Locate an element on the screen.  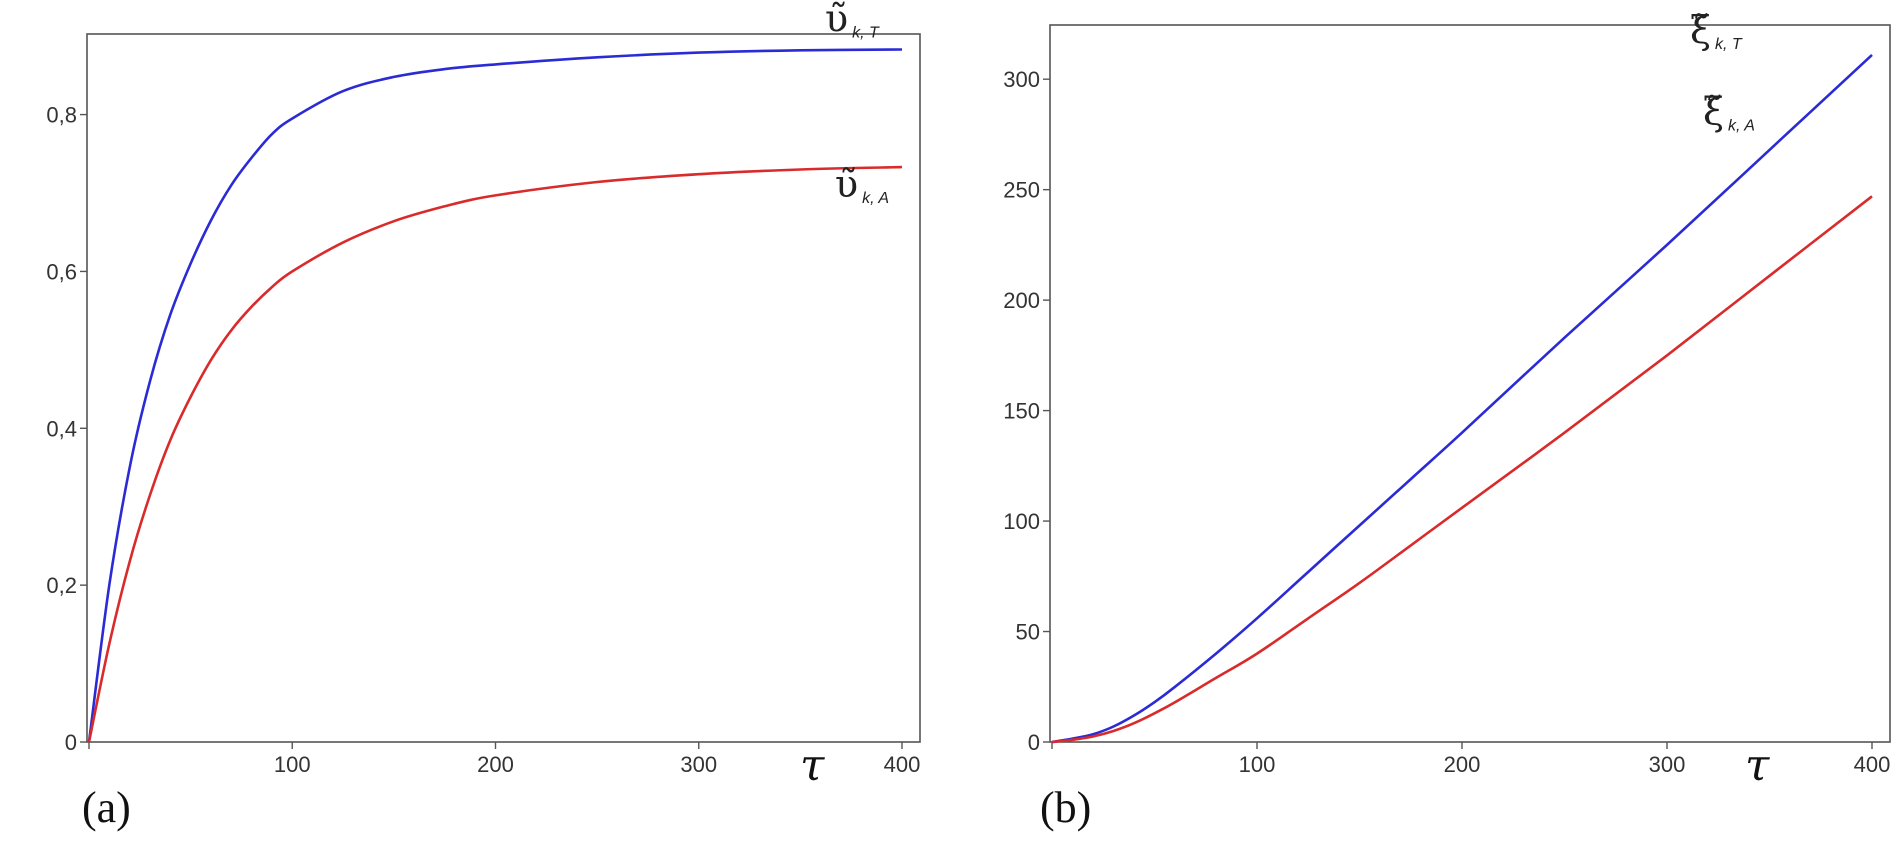
series-label: ξ̃ k, T is located at coordinates (1716, 30).